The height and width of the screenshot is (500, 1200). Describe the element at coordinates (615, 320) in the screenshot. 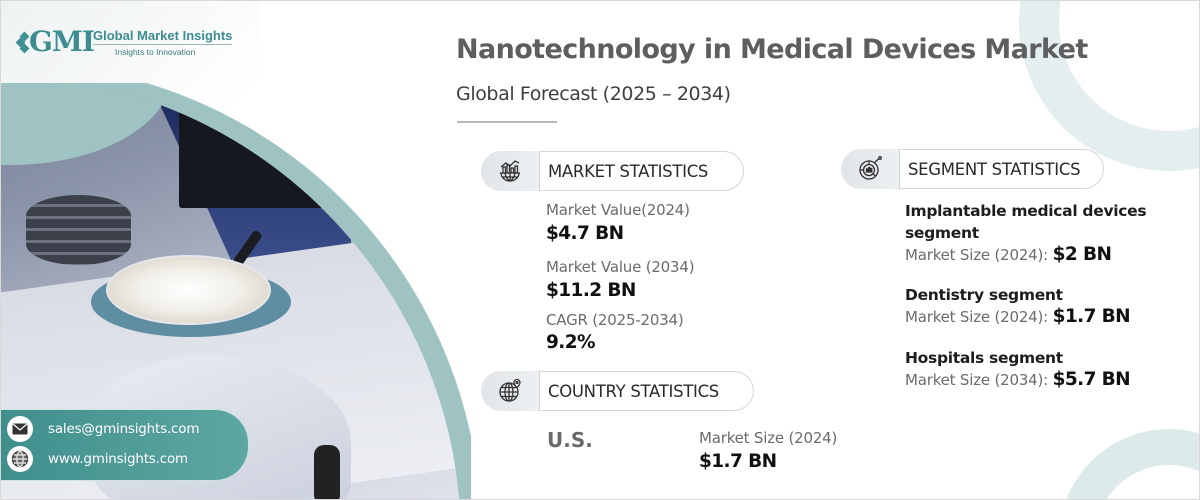

I see `cagr-label: CAGR (2025-2034)` at that location.